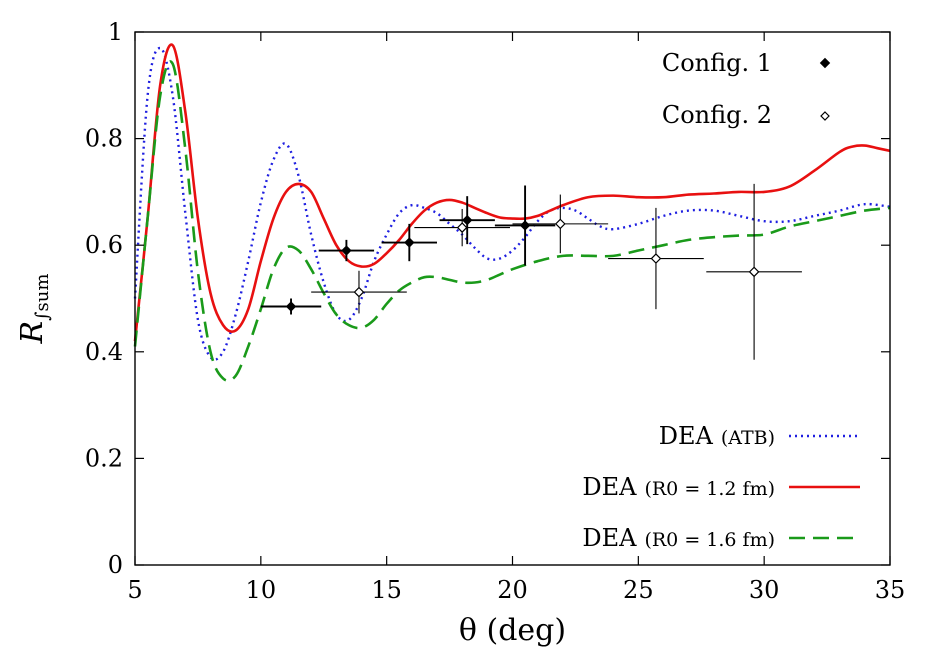 The width and height of the screenshot is (926, 656). I want to click on legend-label-dea-atb: DEA (ATB), so click(717, 436).